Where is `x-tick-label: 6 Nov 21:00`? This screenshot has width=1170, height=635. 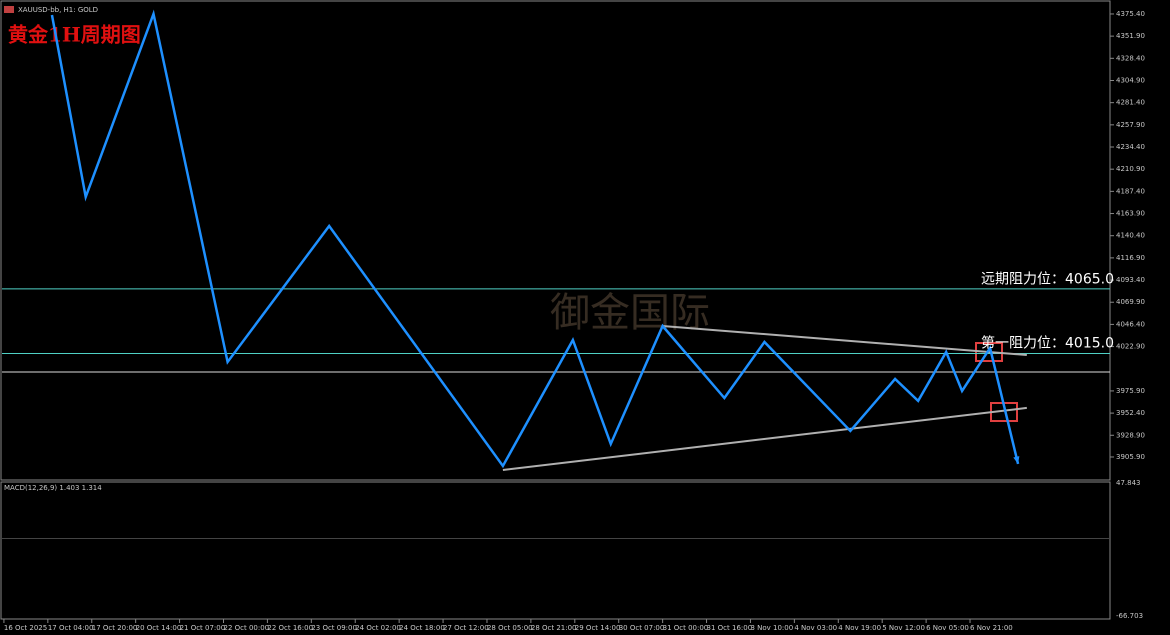
x-tick-label: 6 Nov 21:00 is located at coordinates (991, 628).